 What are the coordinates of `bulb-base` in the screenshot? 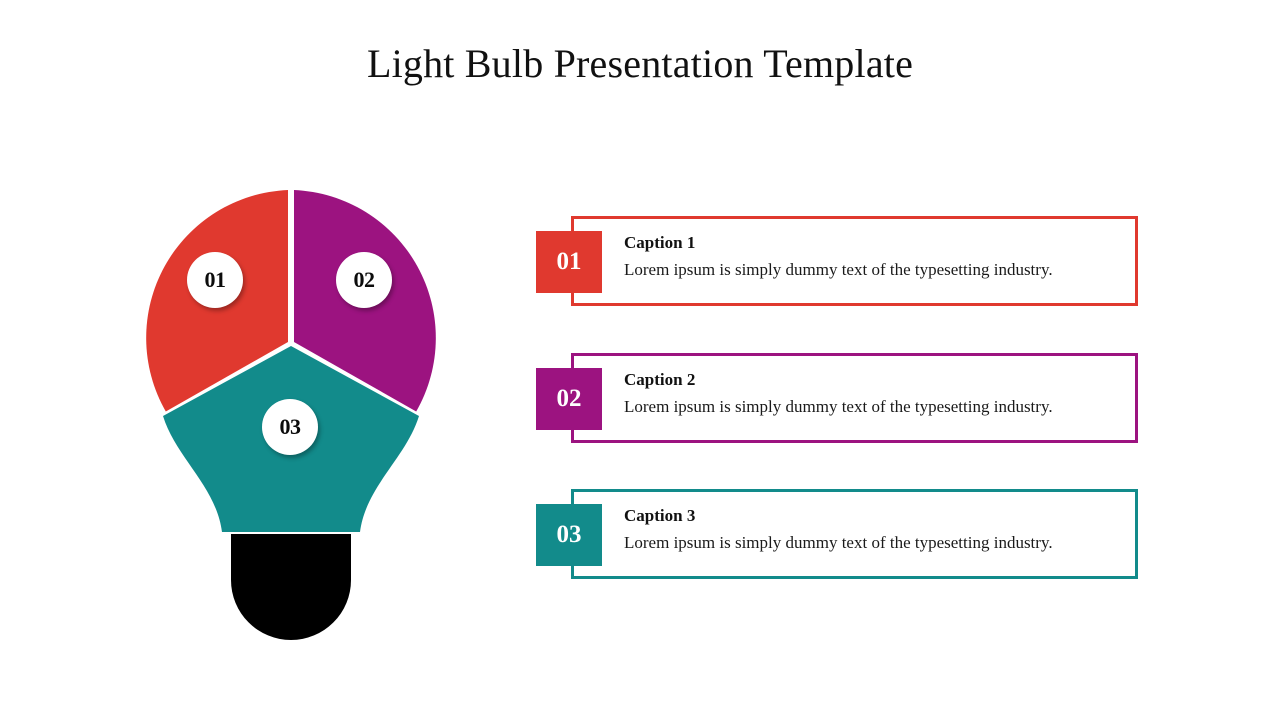 It's located at (291, 587).